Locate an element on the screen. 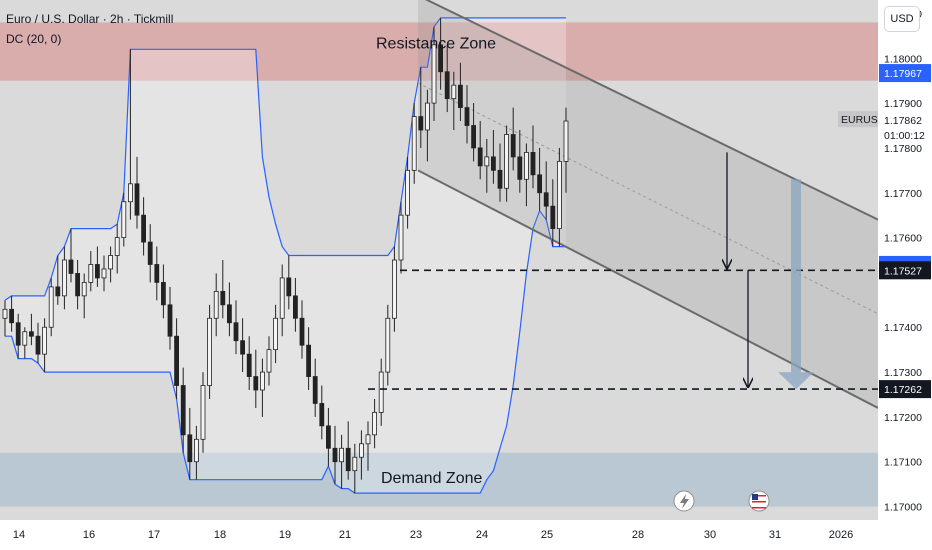 Image resolution: width=932 pixels, height=550 pixels. x-tick-label: 2026 is located at coordinates (841, 535).